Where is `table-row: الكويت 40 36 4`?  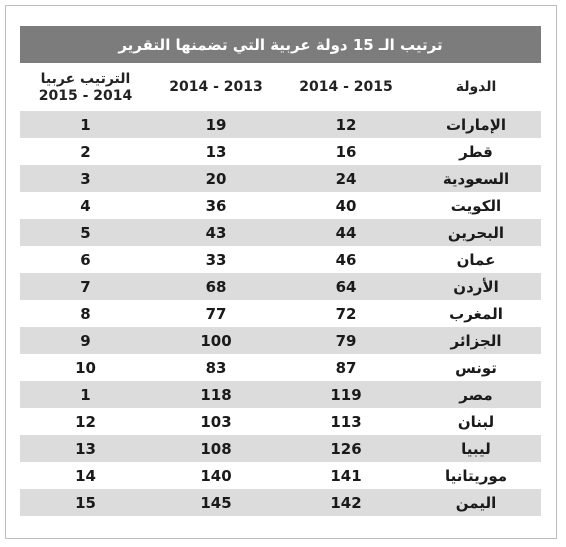 table-row: الكويت 40 36 4 is located at coordinates (280, 205).